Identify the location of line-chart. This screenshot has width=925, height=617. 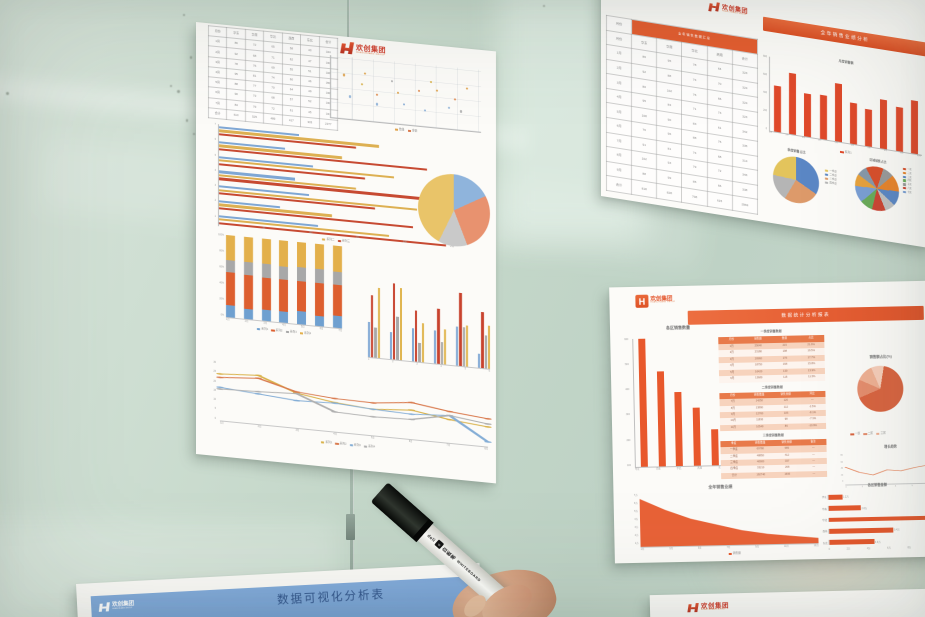
(354, 405).